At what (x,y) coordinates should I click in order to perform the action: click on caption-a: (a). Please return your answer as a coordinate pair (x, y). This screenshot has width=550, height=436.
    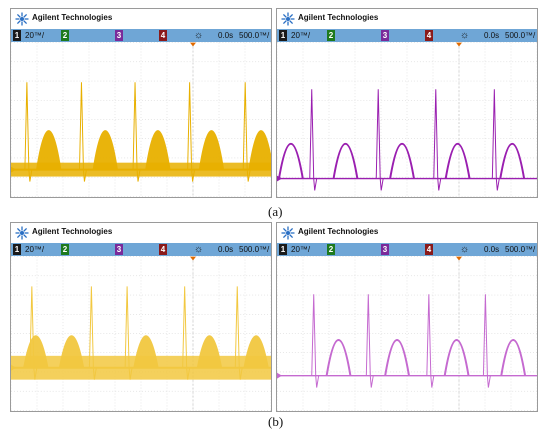
    Looking at the image, I should click on (275, 211).